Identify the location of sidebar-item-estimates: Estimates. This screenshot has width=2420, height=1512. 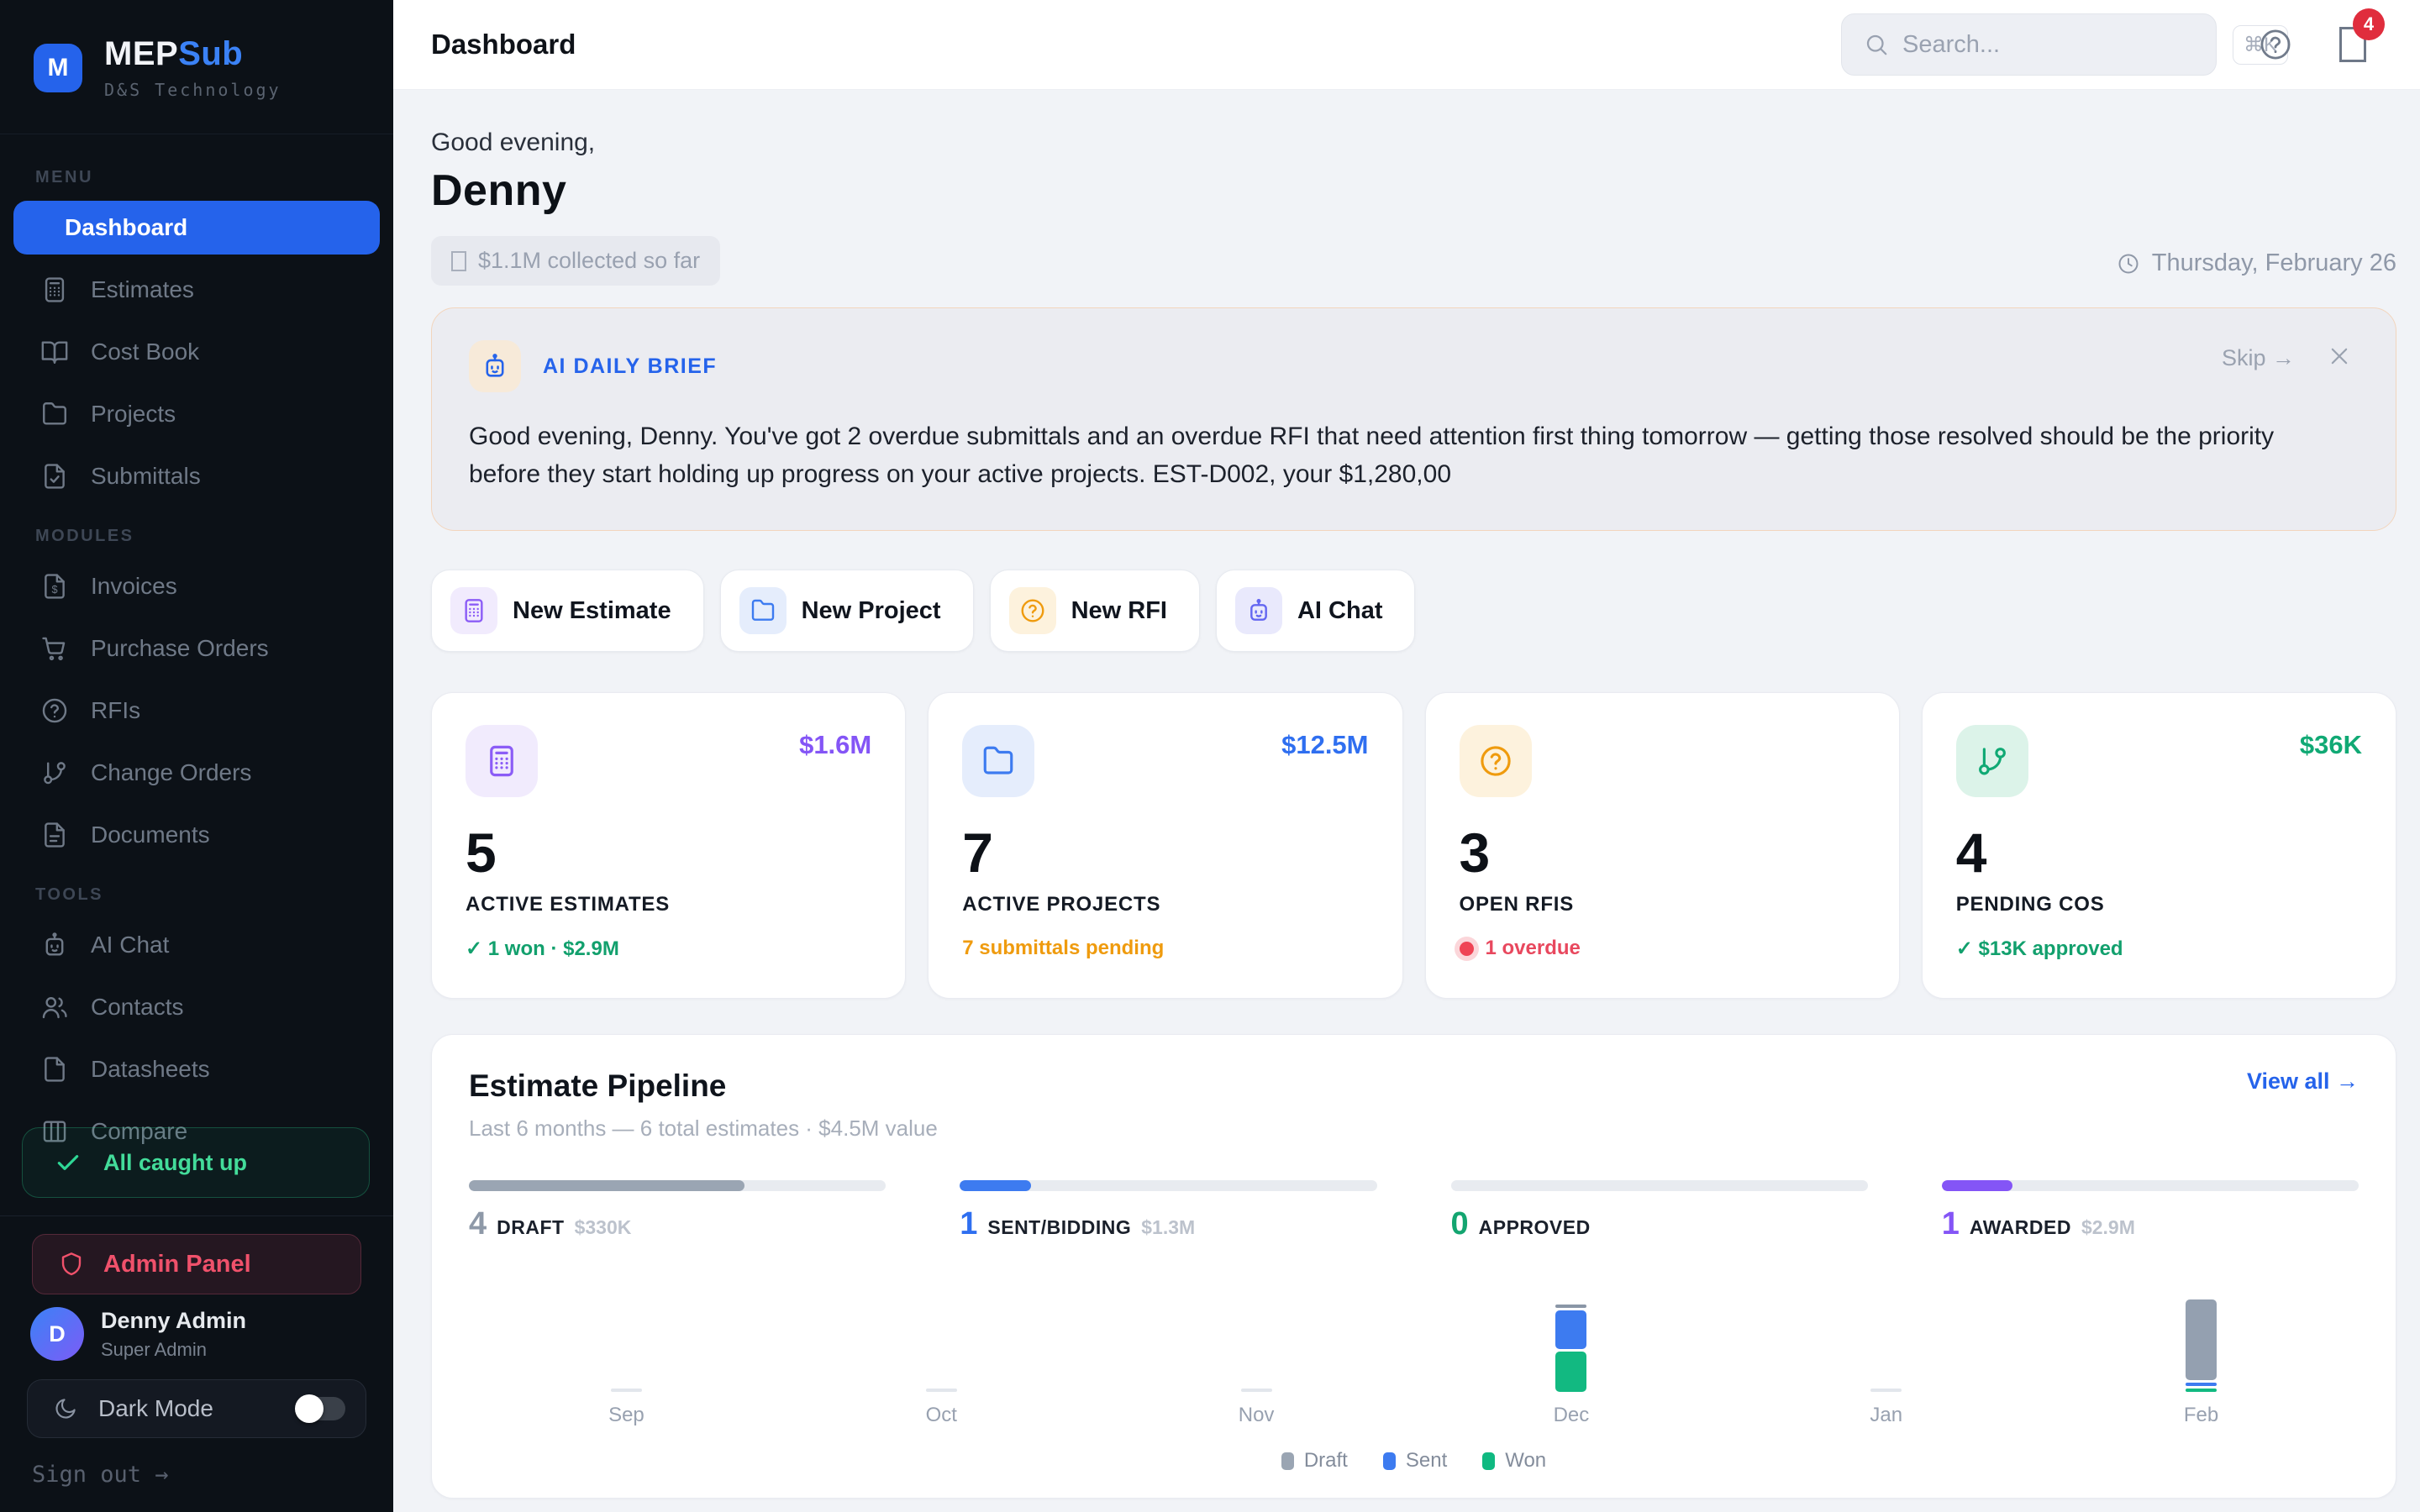
(196, 290).